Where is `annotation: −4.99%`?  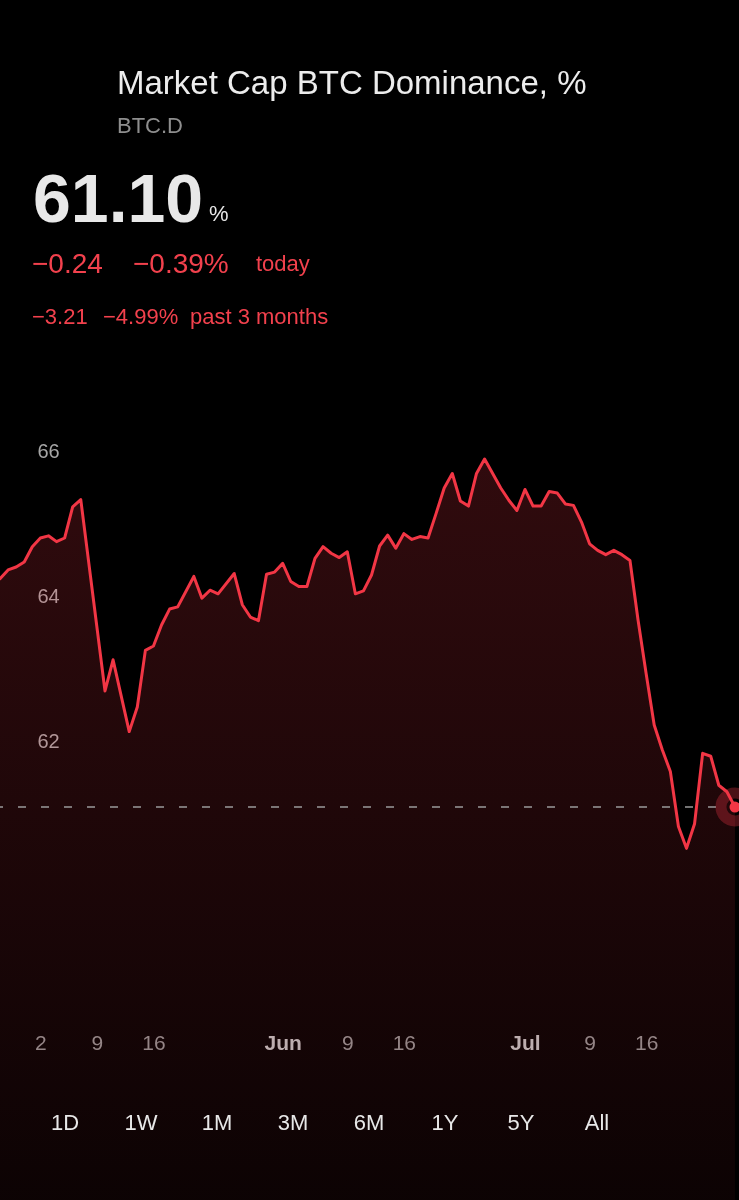
annotation: −4.99% is located at coordinates (141, 316).